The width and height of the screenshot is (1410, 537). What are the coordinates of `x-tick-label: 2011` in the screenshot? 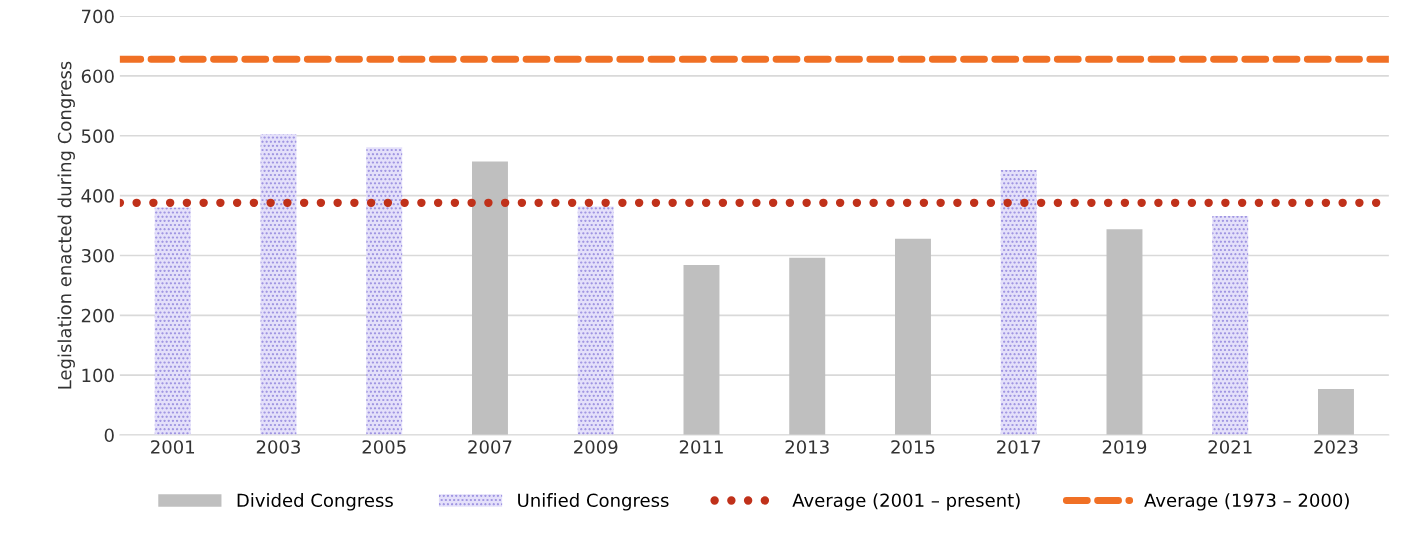 It's located at (701, 447).